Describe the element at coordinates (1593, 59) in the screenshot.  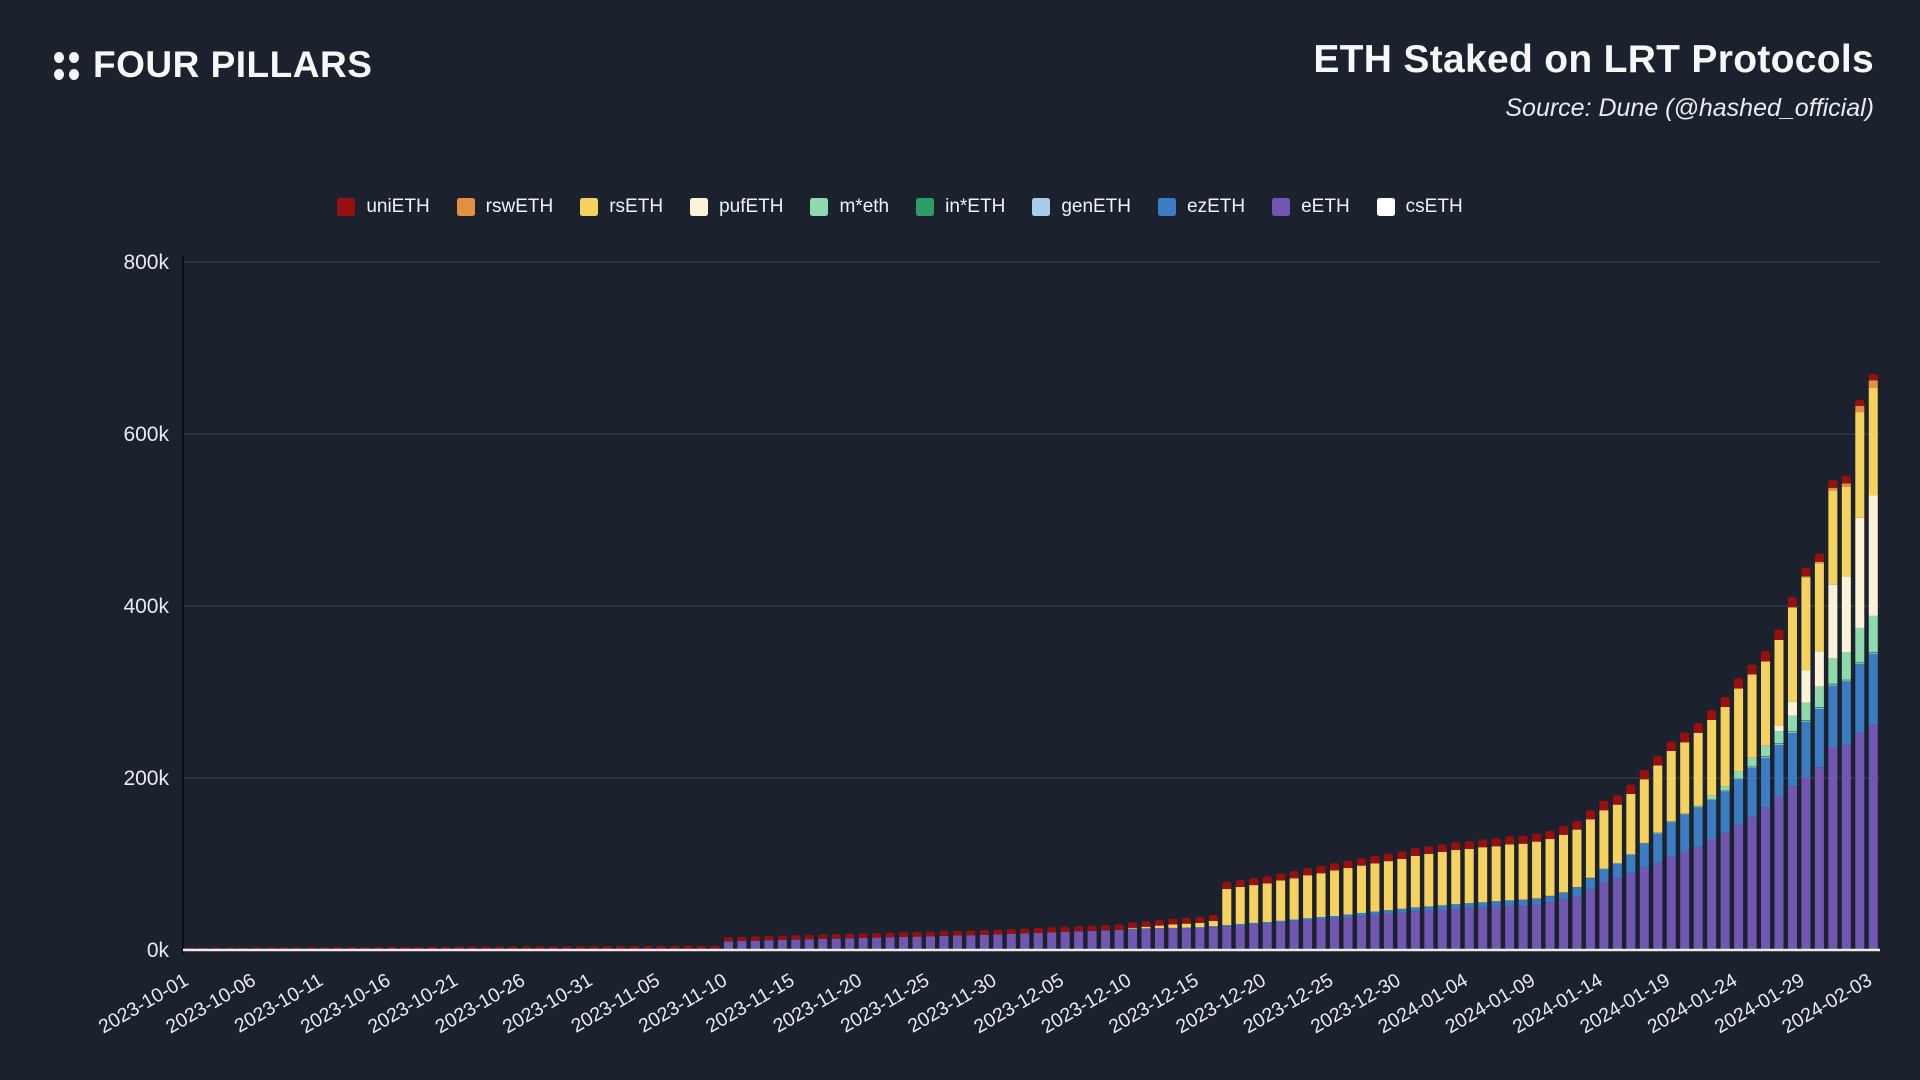
I see `chart-title: ETH Staked on LRT Protocols` at that location.